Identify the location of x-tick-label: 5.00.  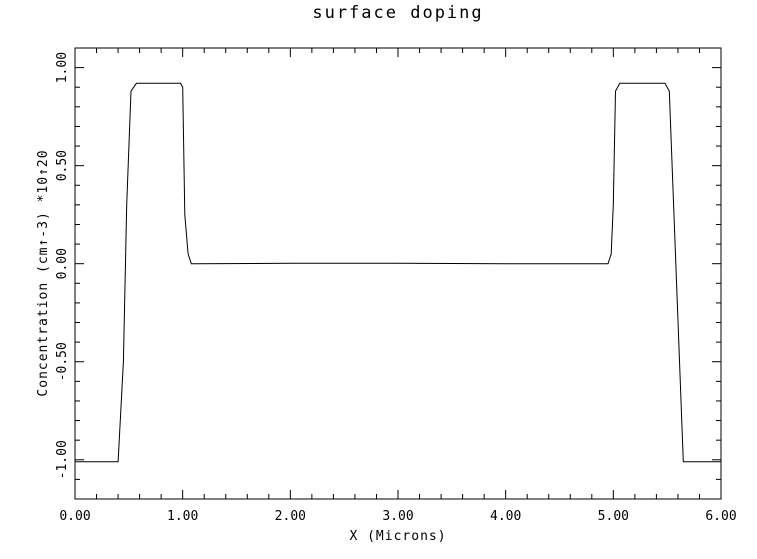
(613, 516).